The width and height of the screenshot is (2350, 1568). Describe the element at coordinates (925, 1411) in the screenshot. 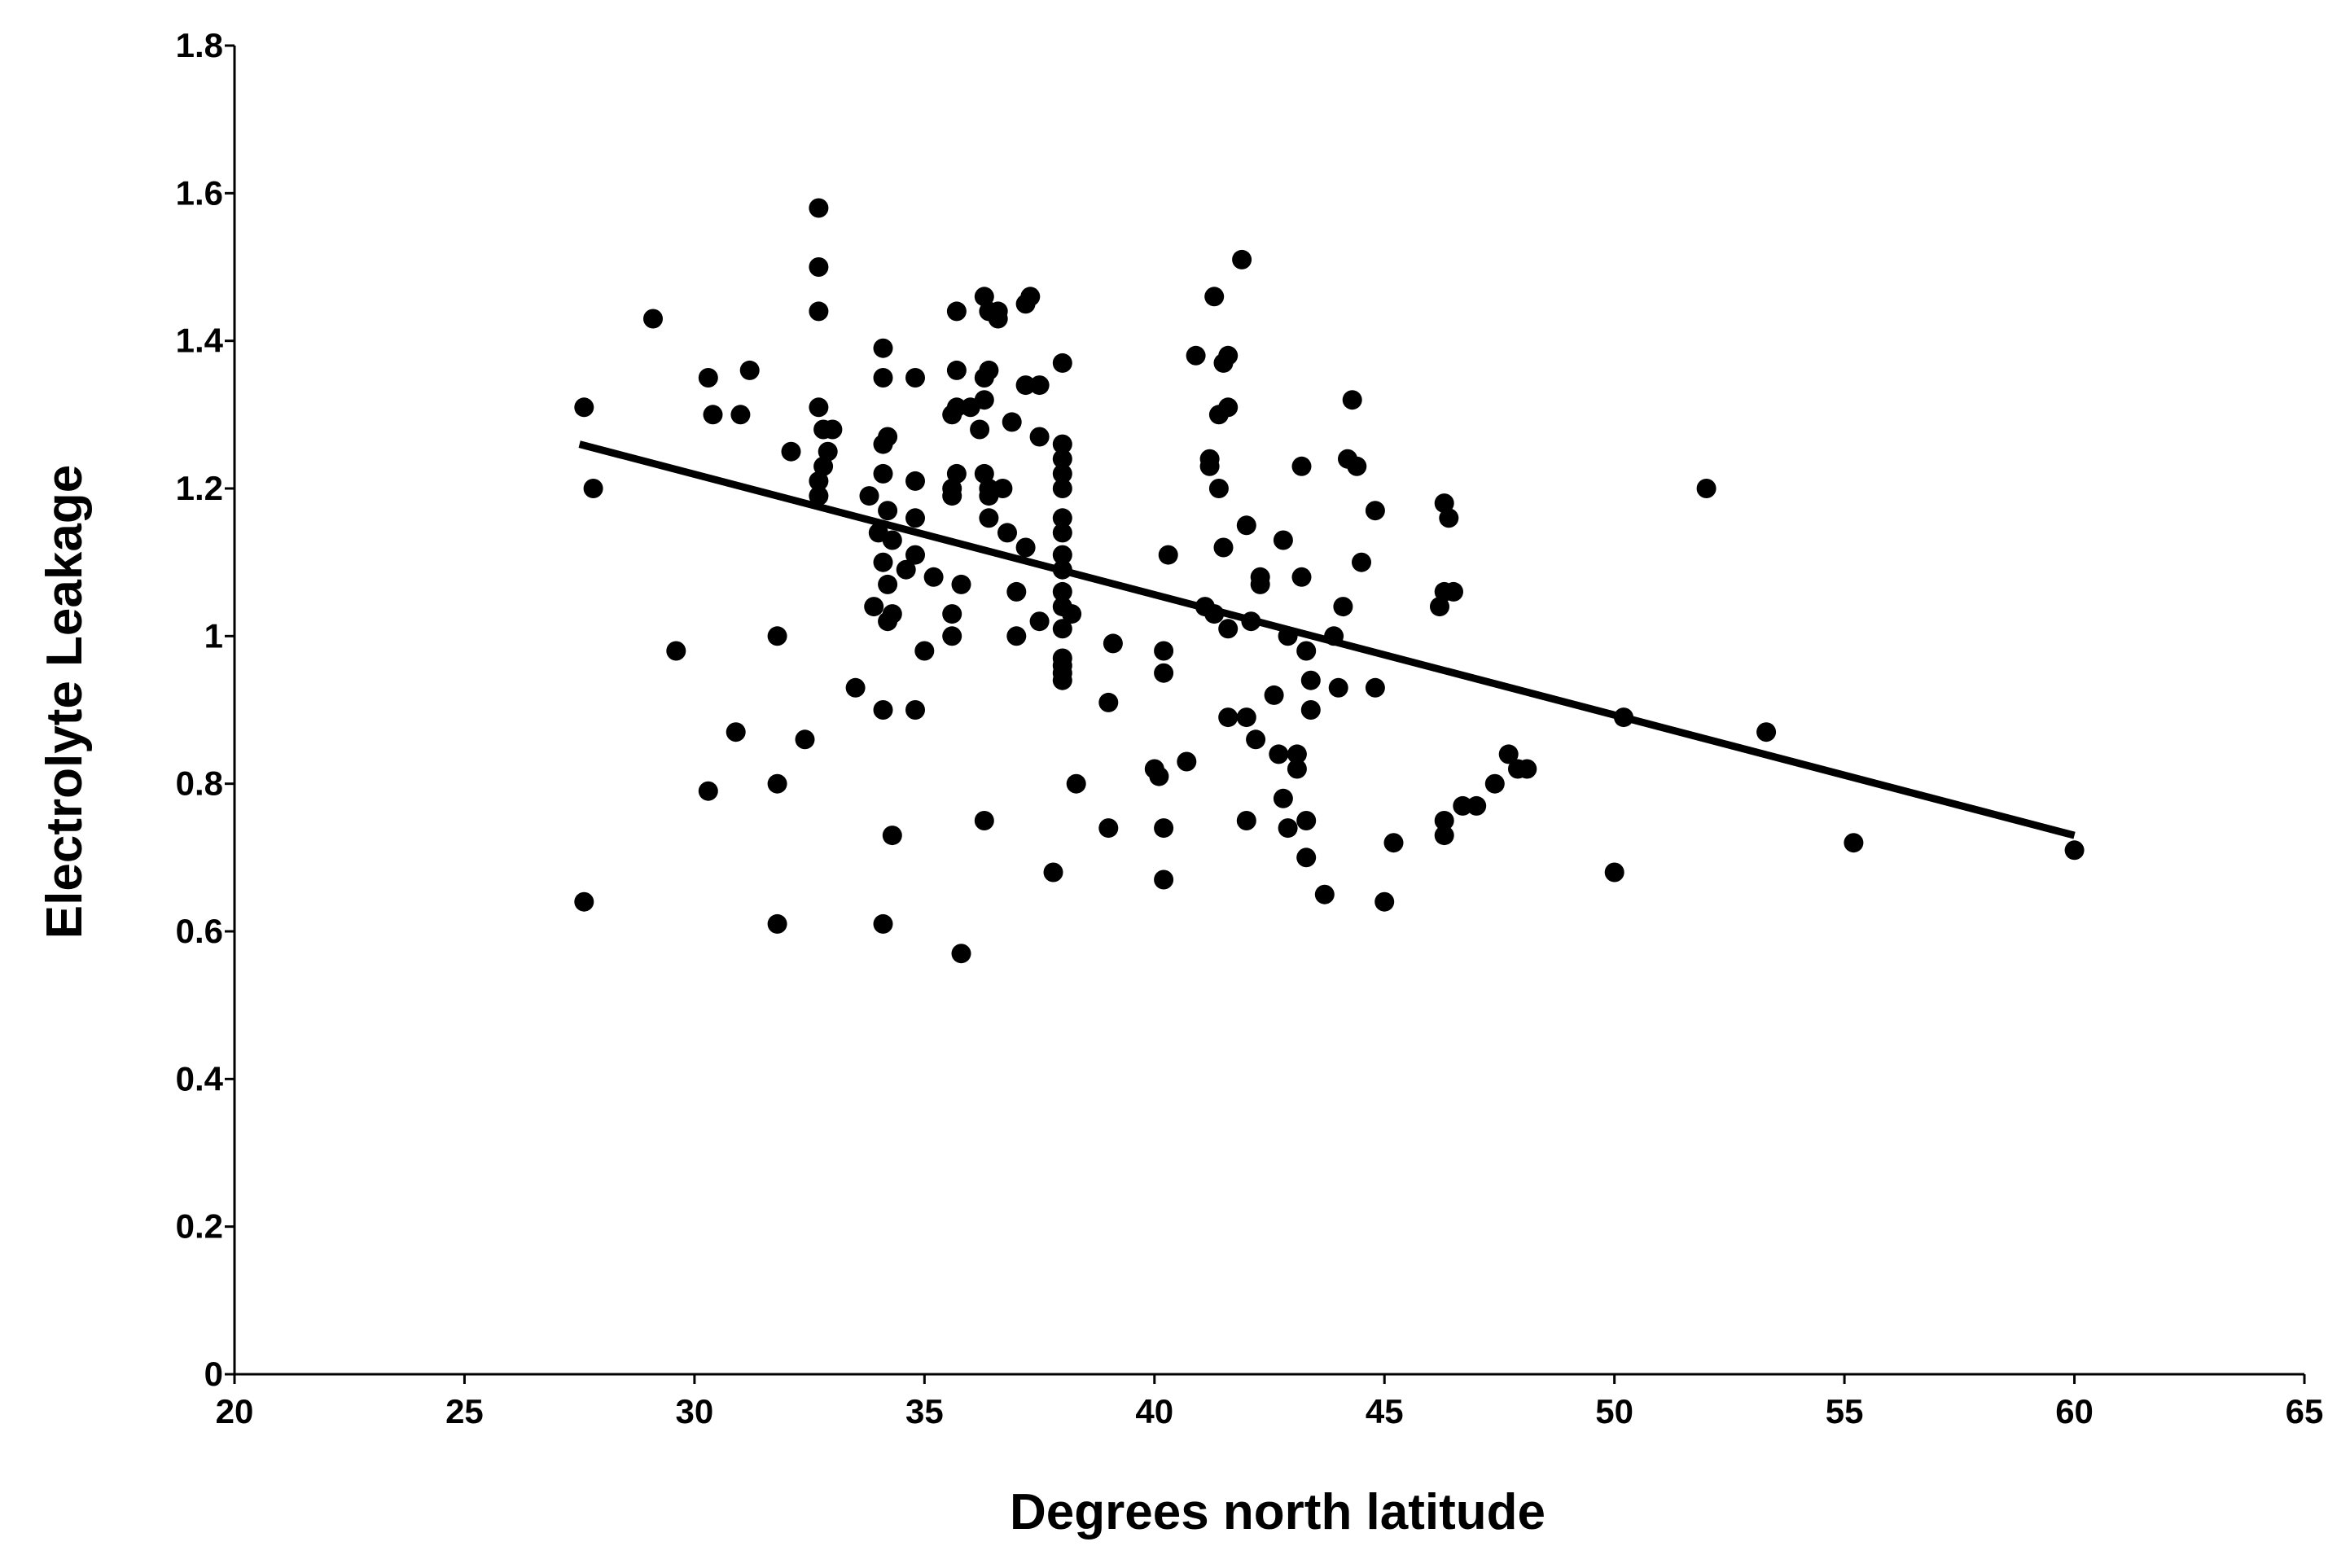

I see `x-tick-label: 35` at that location.